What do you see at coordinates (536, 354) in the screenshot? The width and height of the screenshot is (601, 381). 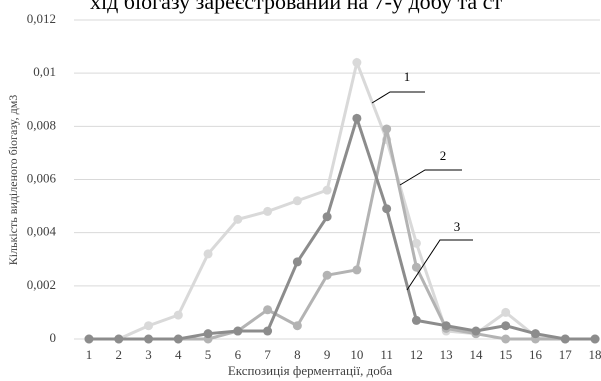 I see `x-tick-label: 16` at bounding box center [536, 354].